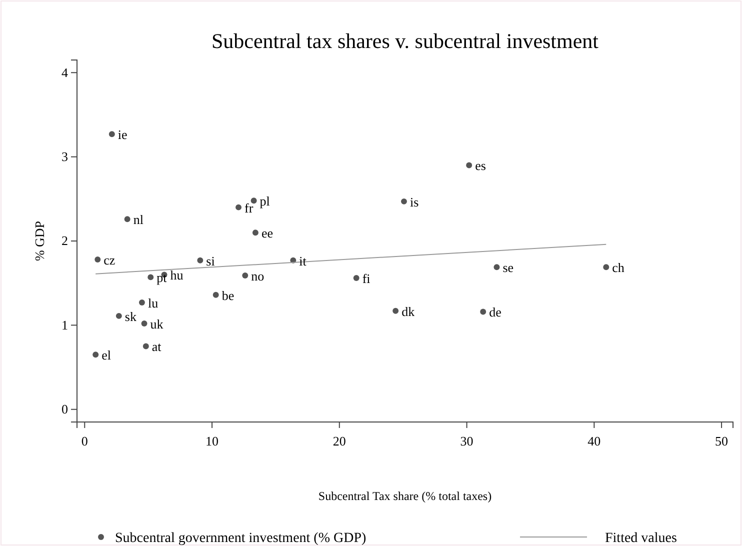  Describe the element at coordinates (257, 276) in the screenshot. I see `annotation: no` at that location.